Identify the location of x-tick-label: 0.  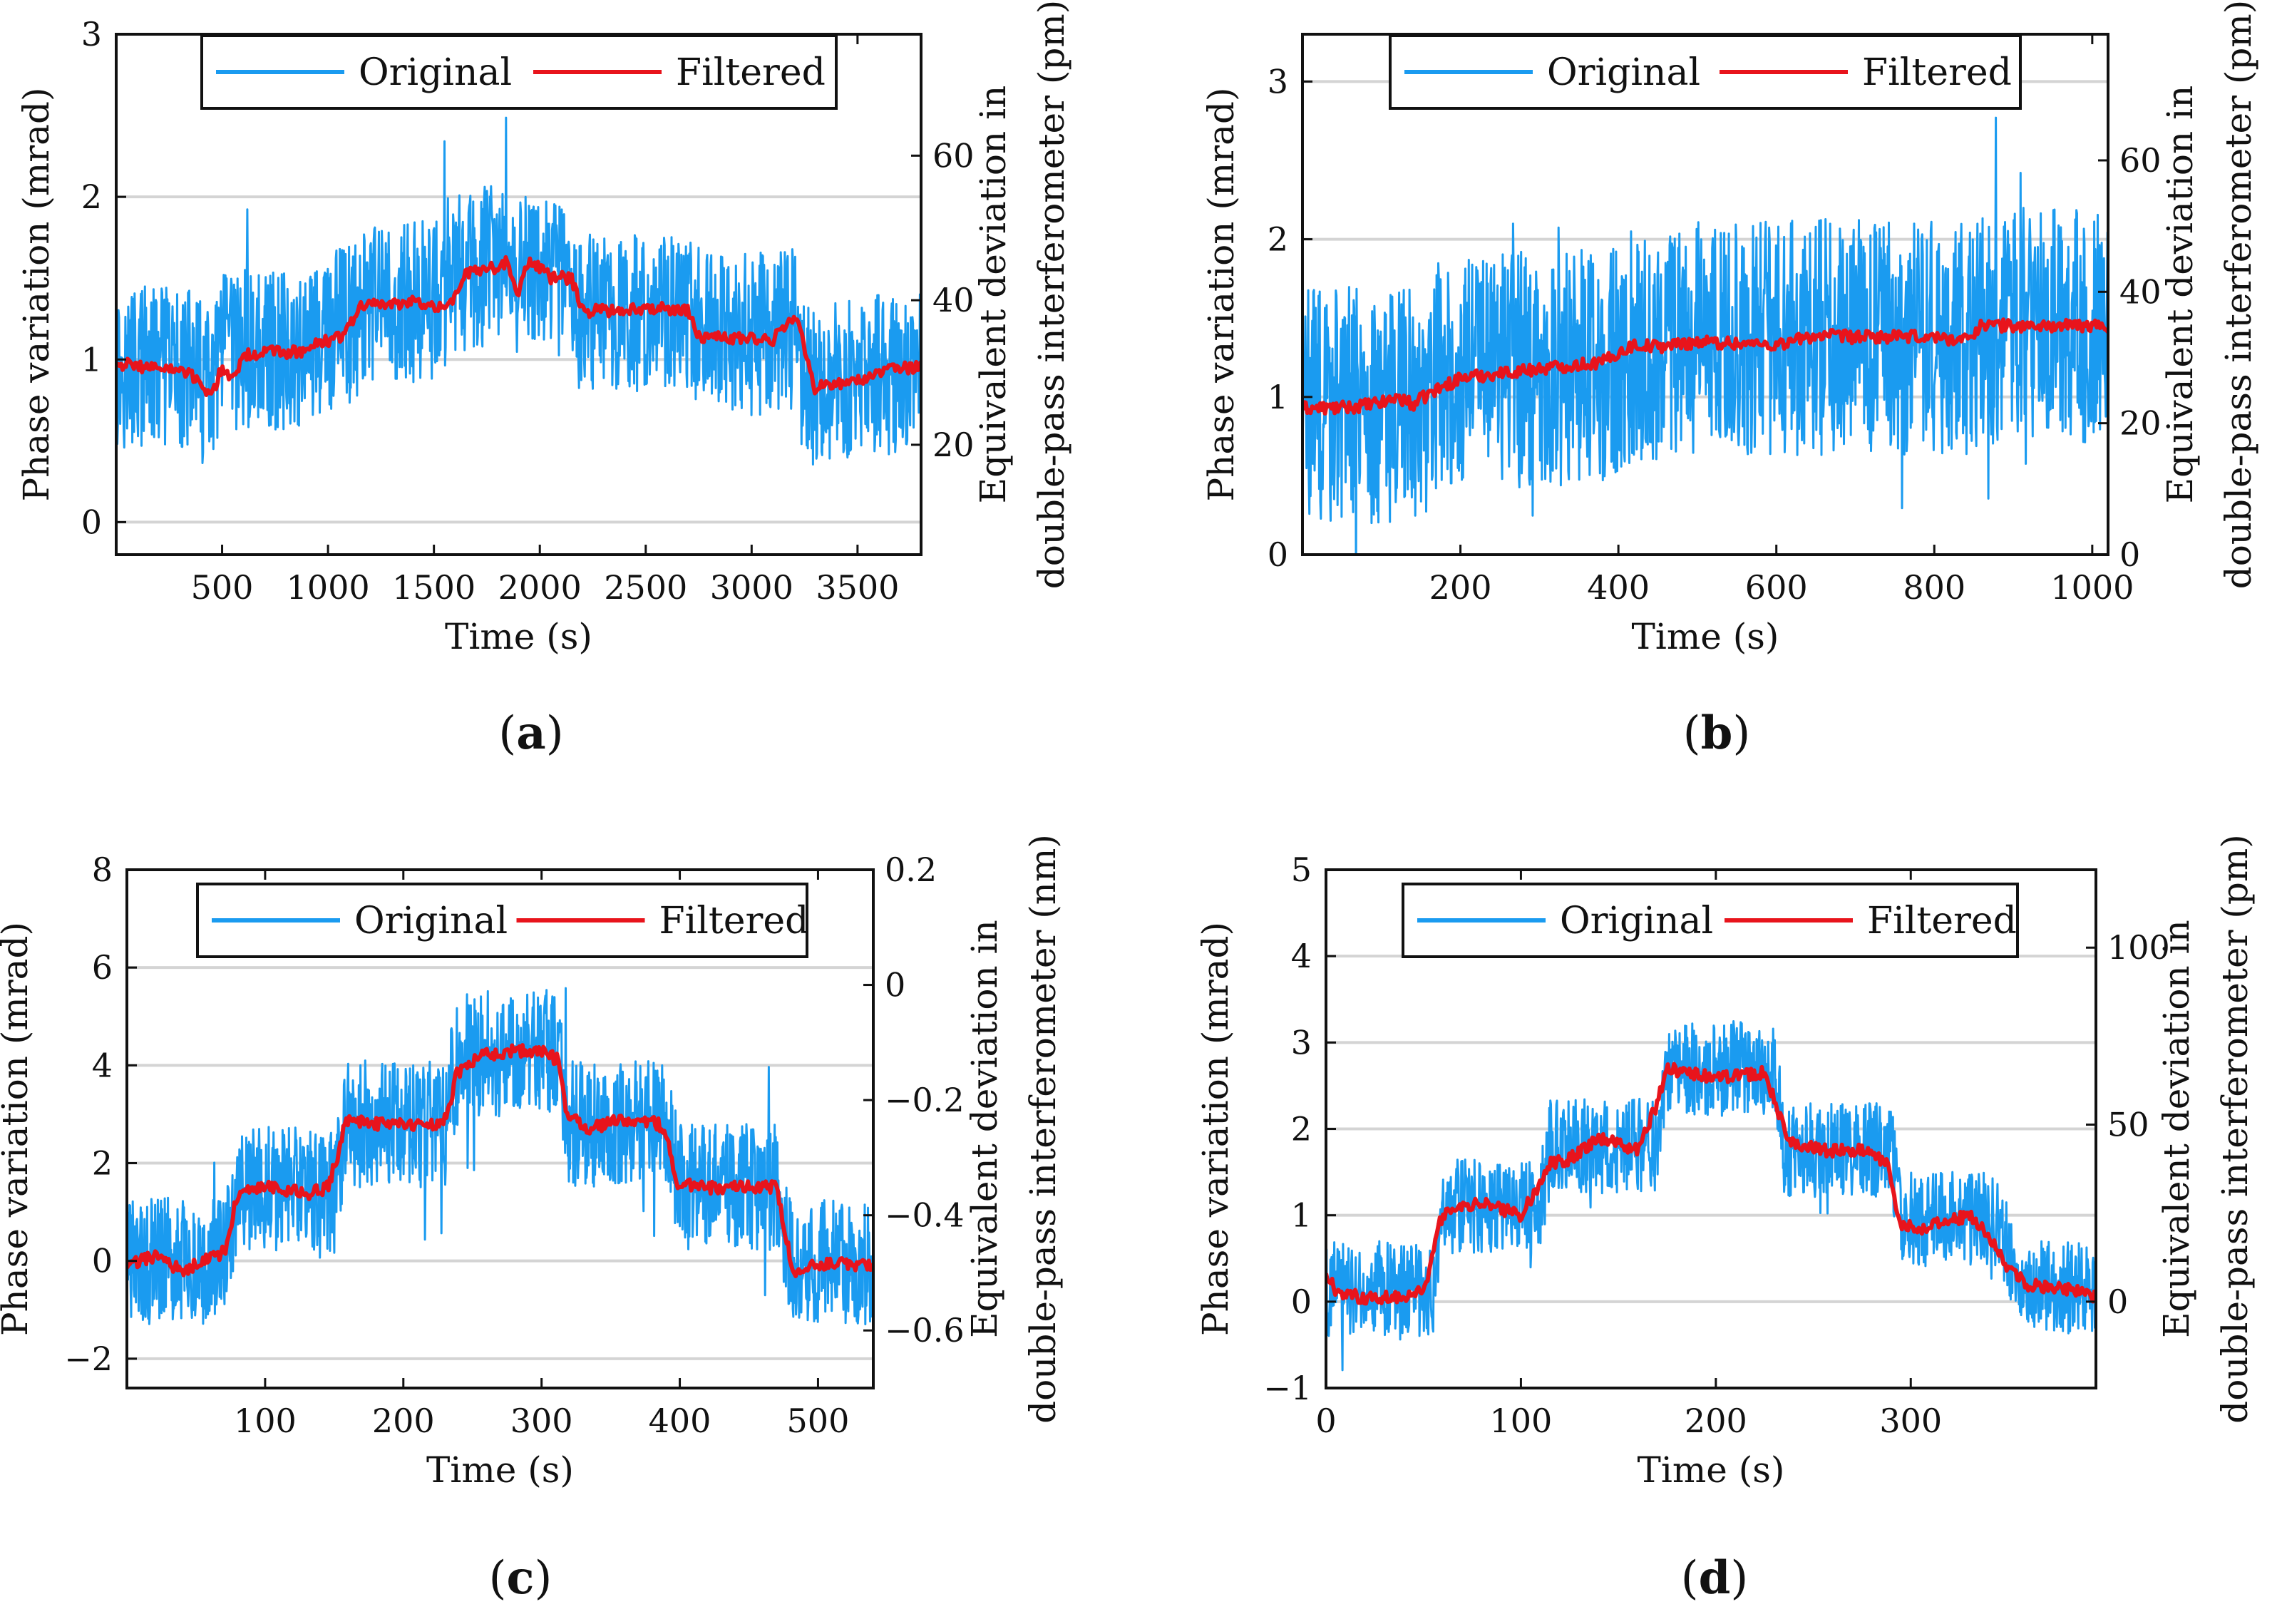
(1325, 1421).